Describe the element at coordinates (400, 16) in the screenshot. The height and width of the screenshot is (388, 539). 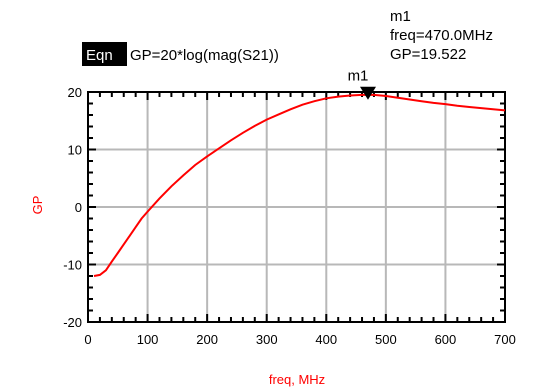
I see `marker-readout-name: m1` at that location.